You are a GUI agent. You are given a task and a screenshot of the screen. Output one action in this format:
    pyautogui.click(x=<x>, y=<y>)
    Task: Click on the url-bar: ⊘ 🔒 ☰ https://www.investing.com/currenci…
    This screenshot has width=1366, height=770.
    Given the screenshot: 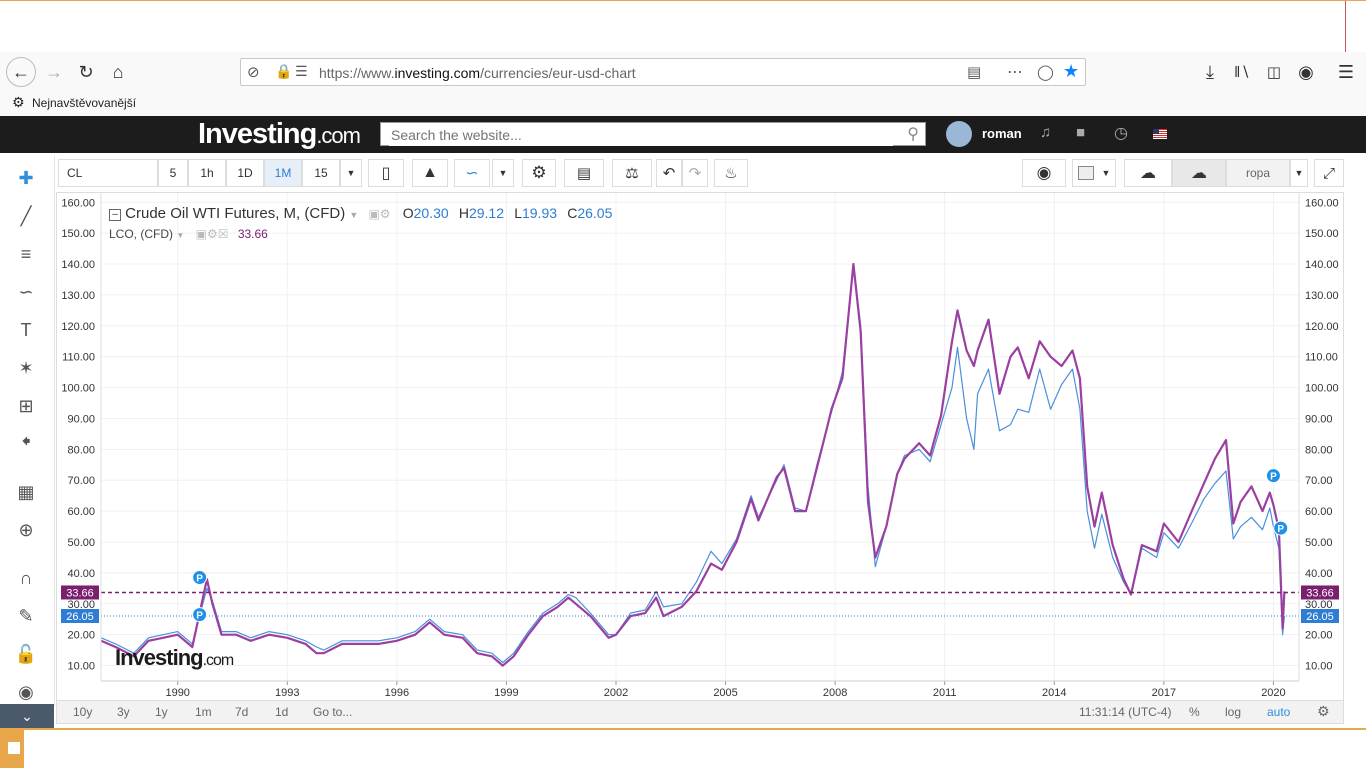 What is the action you would take?
    pyautogui.click(x=663, y=72)
    